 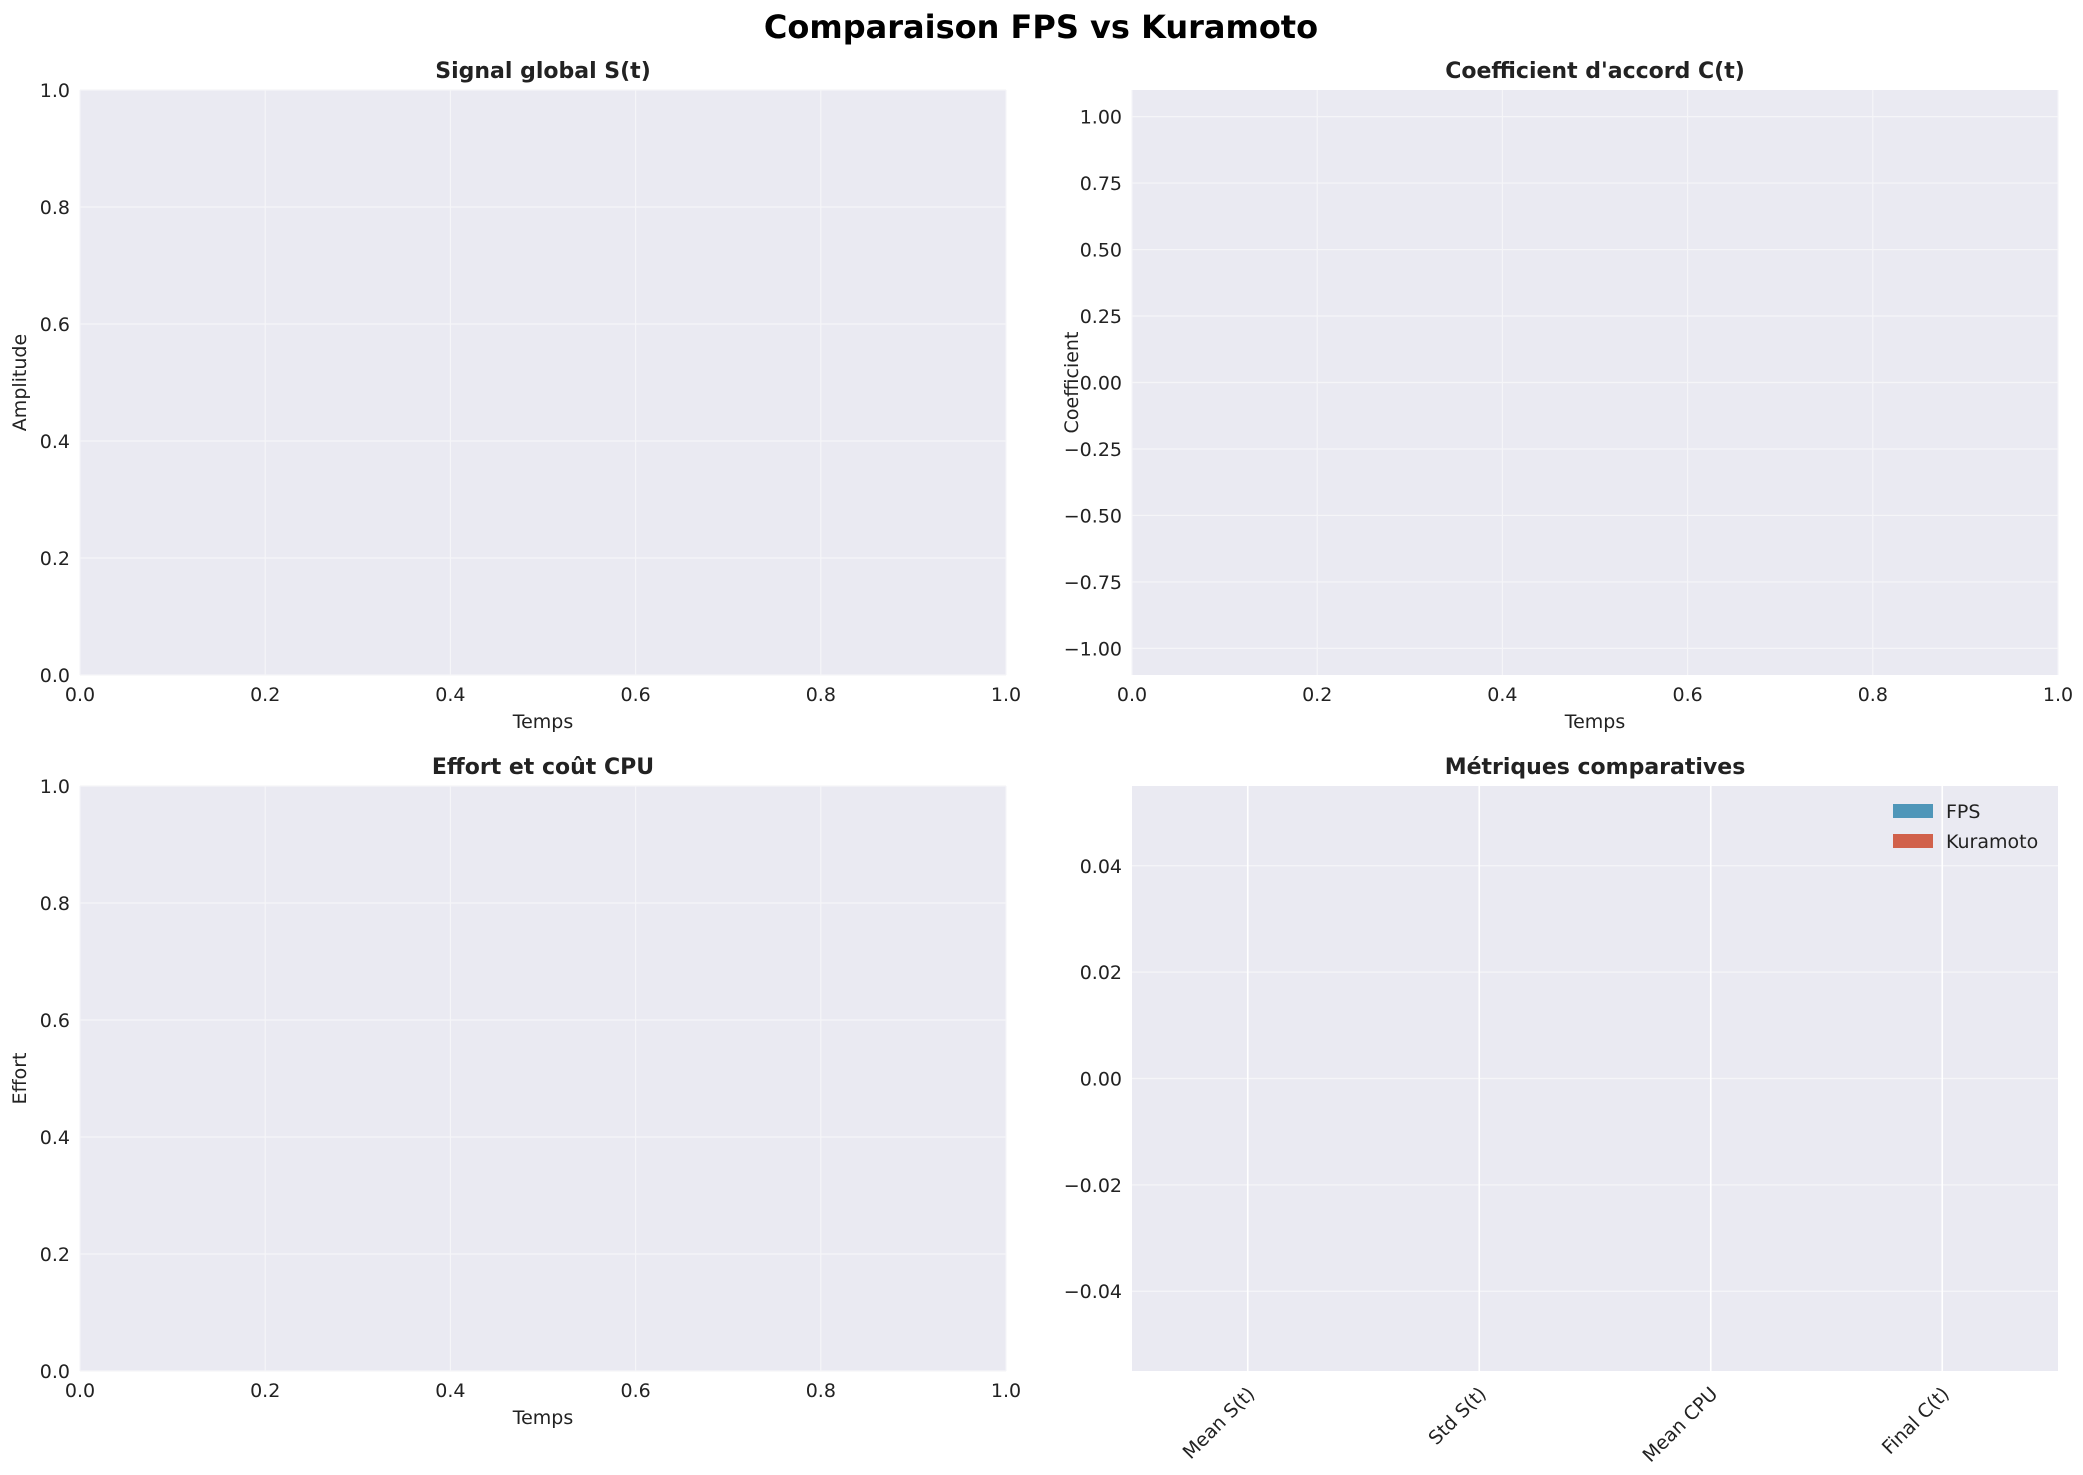 What do you see at coordinates (1595, 767) in the screenshot?
I see `panel-title: Métriques comparatives` at bounding box center [1595, 767].